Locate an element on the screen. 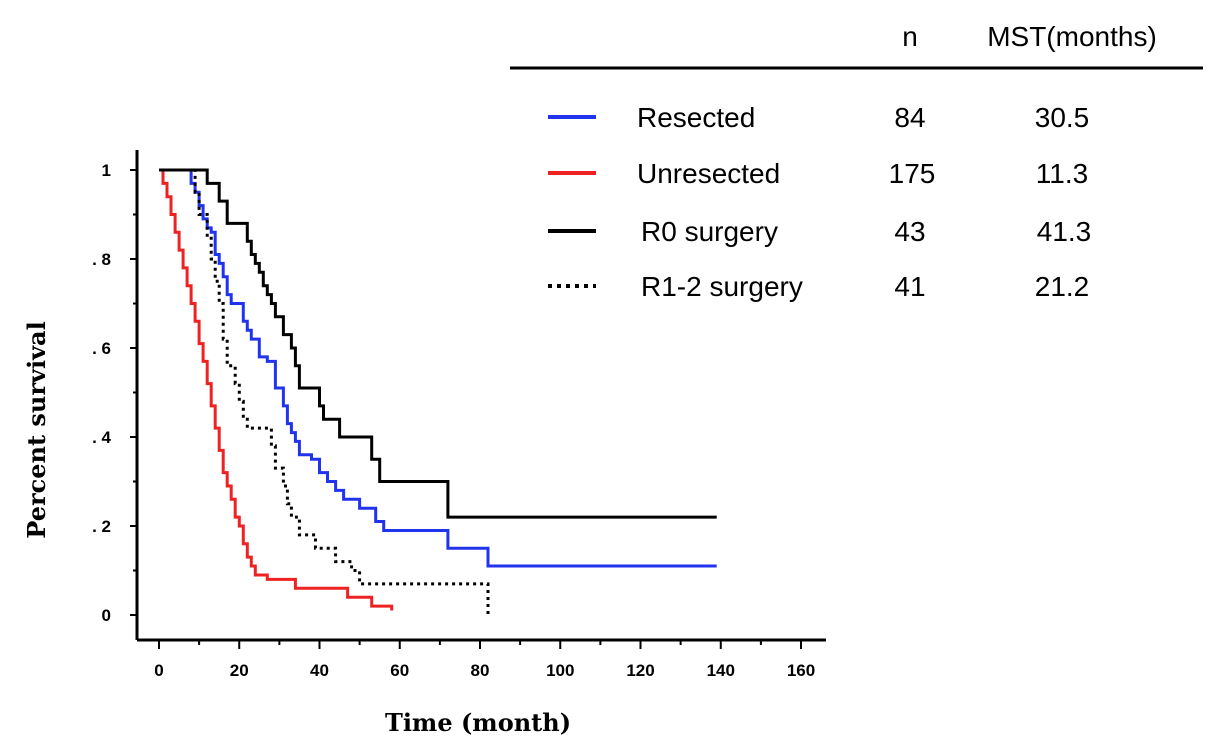 This screenshot has width=1213, height=753. x-tick-label: 60 is located at coordinates (399, 670).